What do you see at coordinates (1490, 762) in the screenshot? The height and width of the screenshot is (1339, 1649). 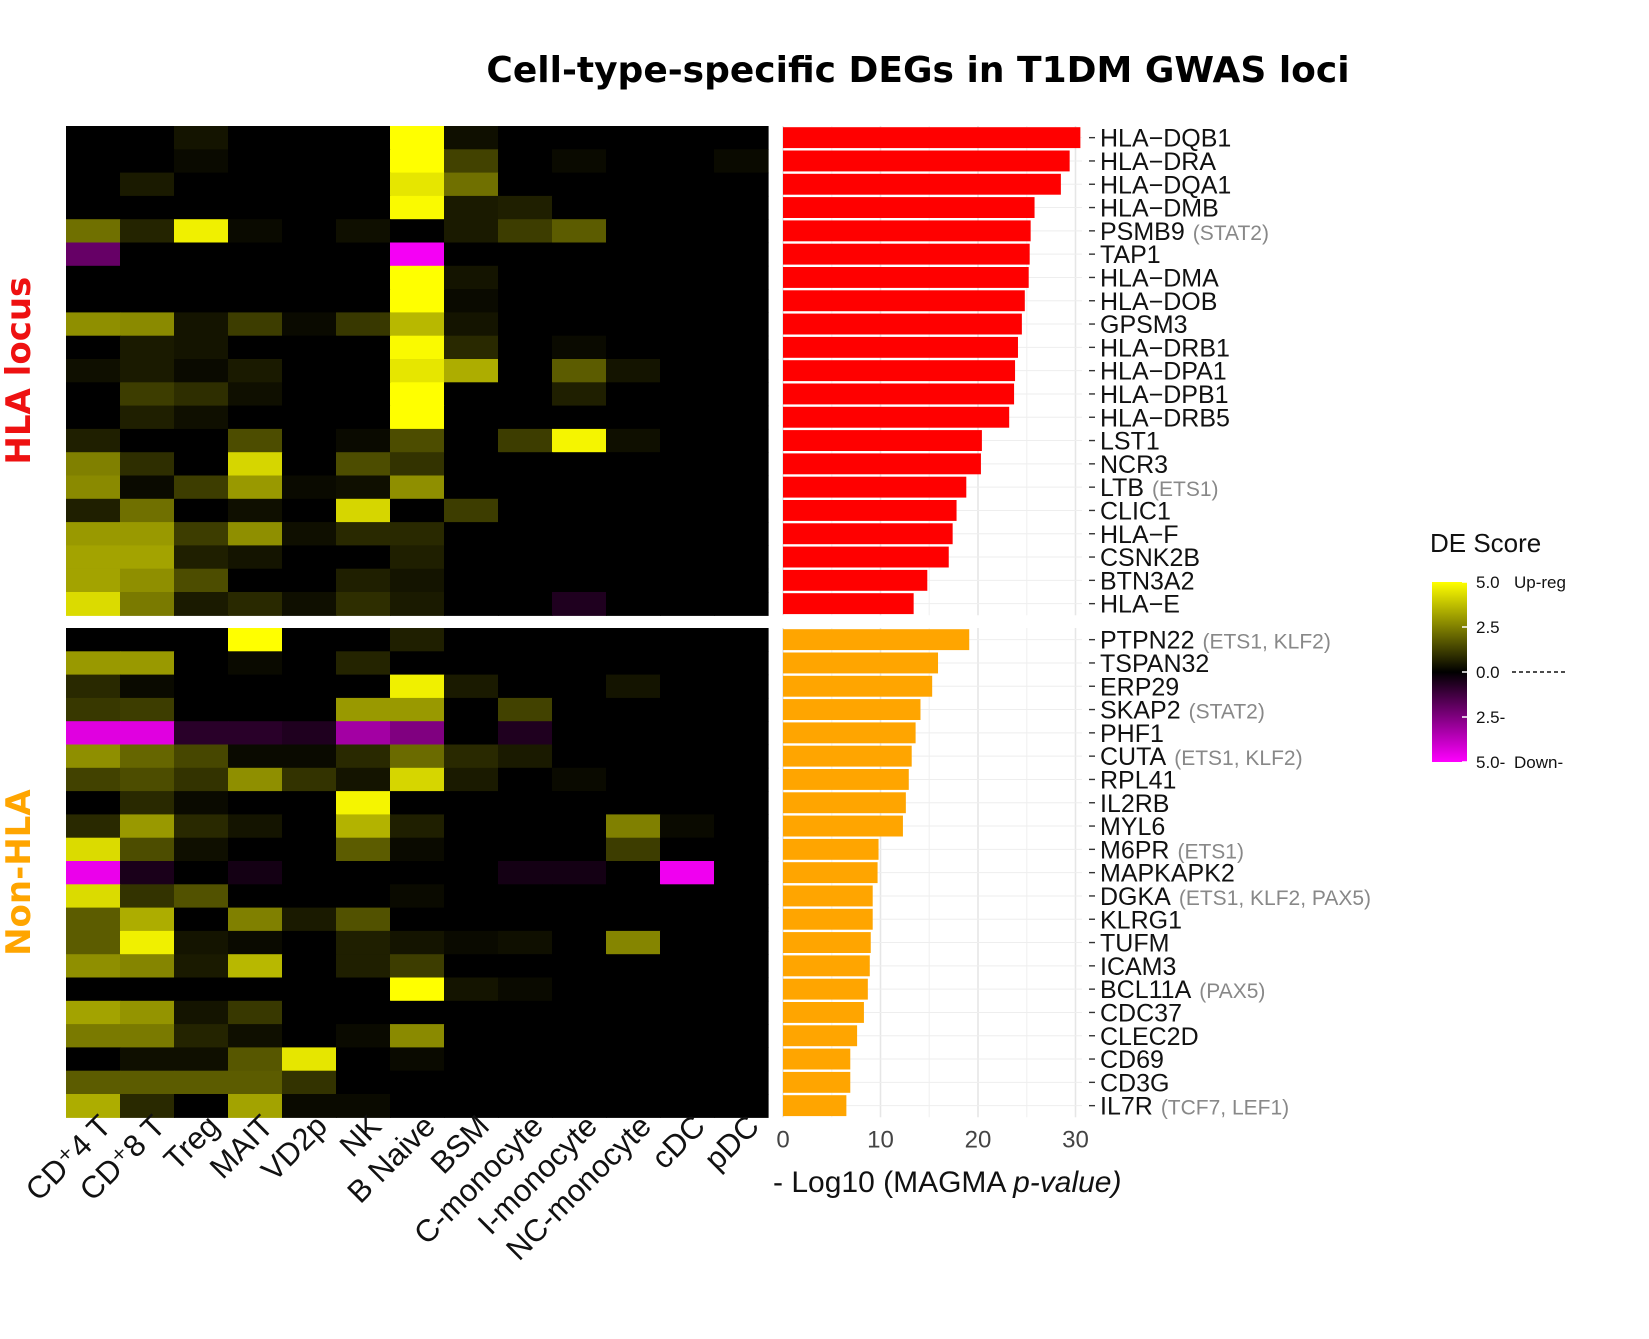 I see `legend-label: 5.0-` at bounding box center [1490, 762].